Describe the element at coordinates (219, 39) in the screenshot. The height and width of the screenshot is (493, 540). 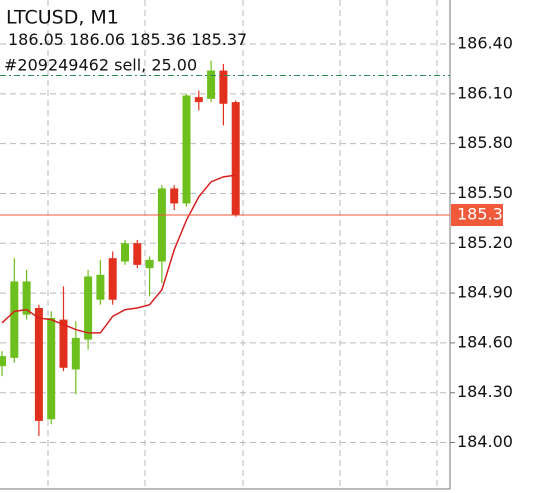
I see `close-readout: 185.37` at that location.